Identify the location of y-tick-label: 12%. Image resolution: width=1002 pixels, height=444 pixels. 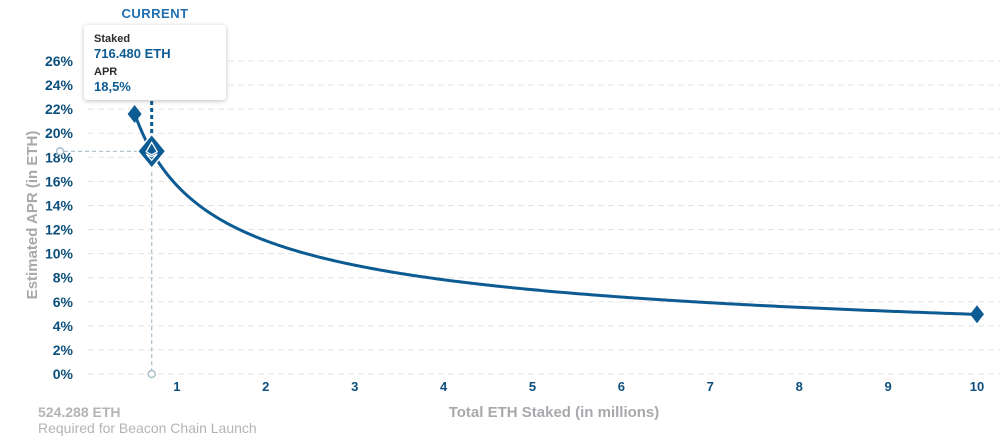
(59, 230).